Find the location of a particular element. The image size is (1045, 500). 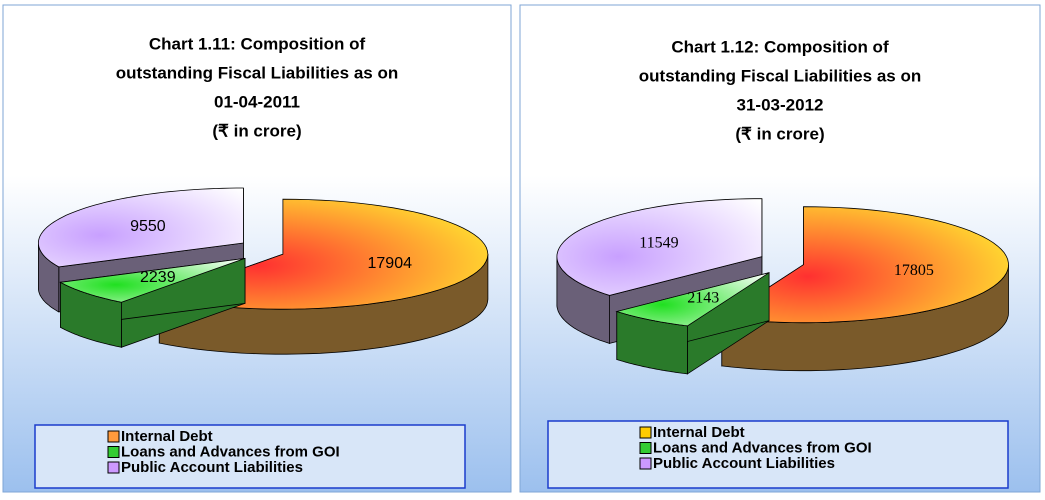

data-label: 17805 is located at coordinates (914, 270).